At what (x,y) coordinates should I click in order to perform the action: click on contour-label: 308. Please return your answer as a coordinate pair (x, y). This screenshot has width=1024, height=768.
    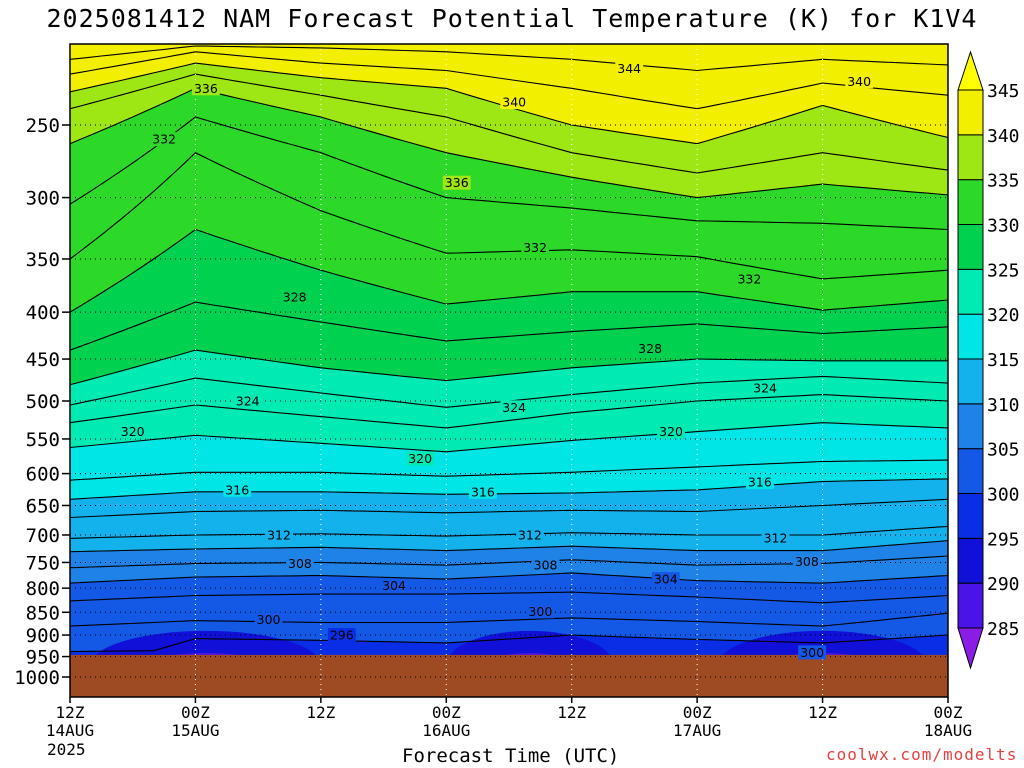
    Looking at the image, I should click on (546, 565).